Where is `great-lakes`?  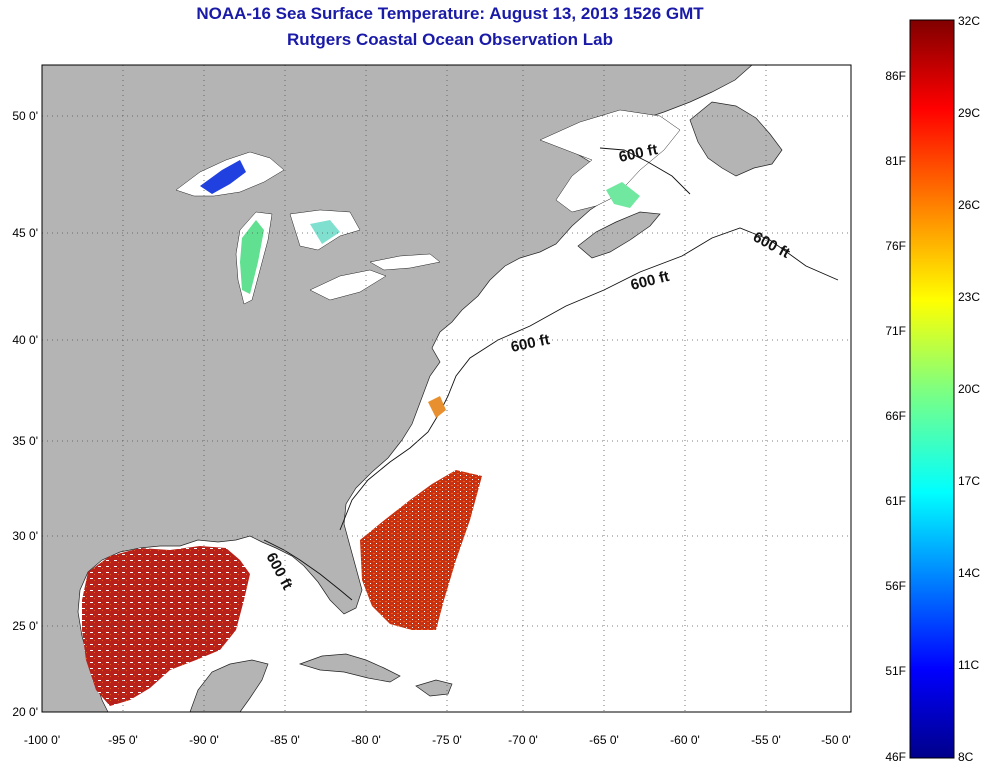
great-lakes is located at coordinates (308, 228).